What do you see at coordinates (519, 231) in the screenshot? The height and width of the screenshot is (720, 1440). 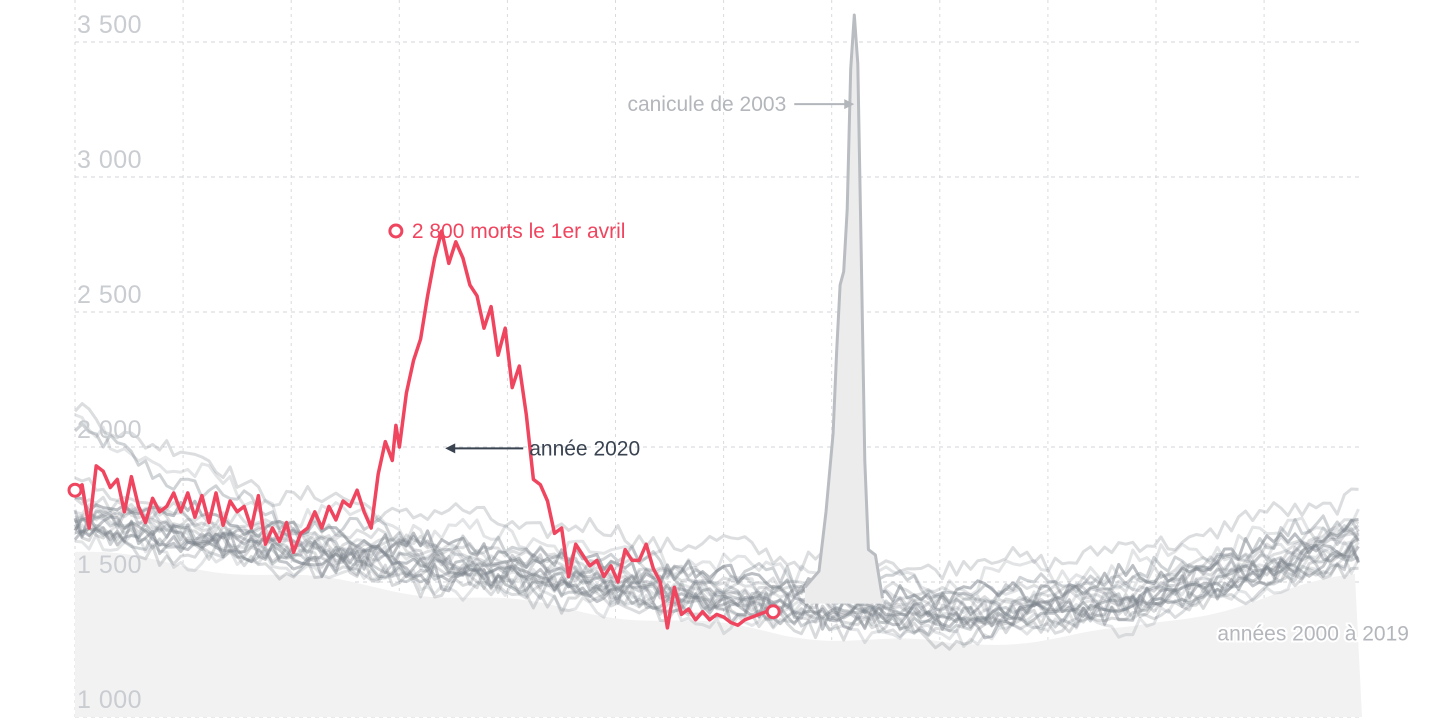 I see `annotation-peak: 2 800 morts le 1er avril` at bounding box center [519, 231].